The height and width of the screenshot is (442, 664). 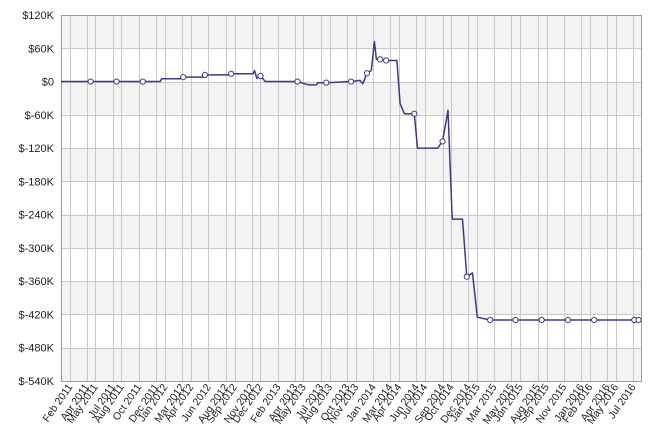 I want to click on y-tick-label: $-480K, so click(x=37, y=349).